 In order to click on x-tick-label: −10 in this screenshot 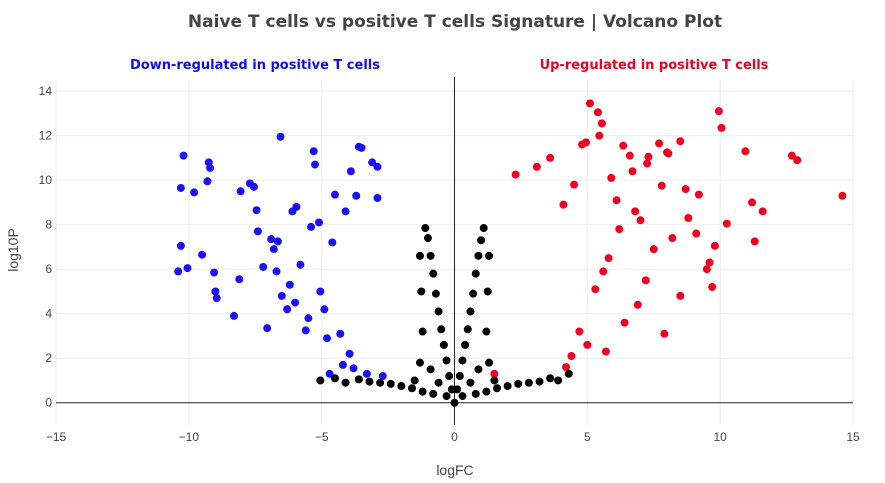, I will do `click(189, 437)`.